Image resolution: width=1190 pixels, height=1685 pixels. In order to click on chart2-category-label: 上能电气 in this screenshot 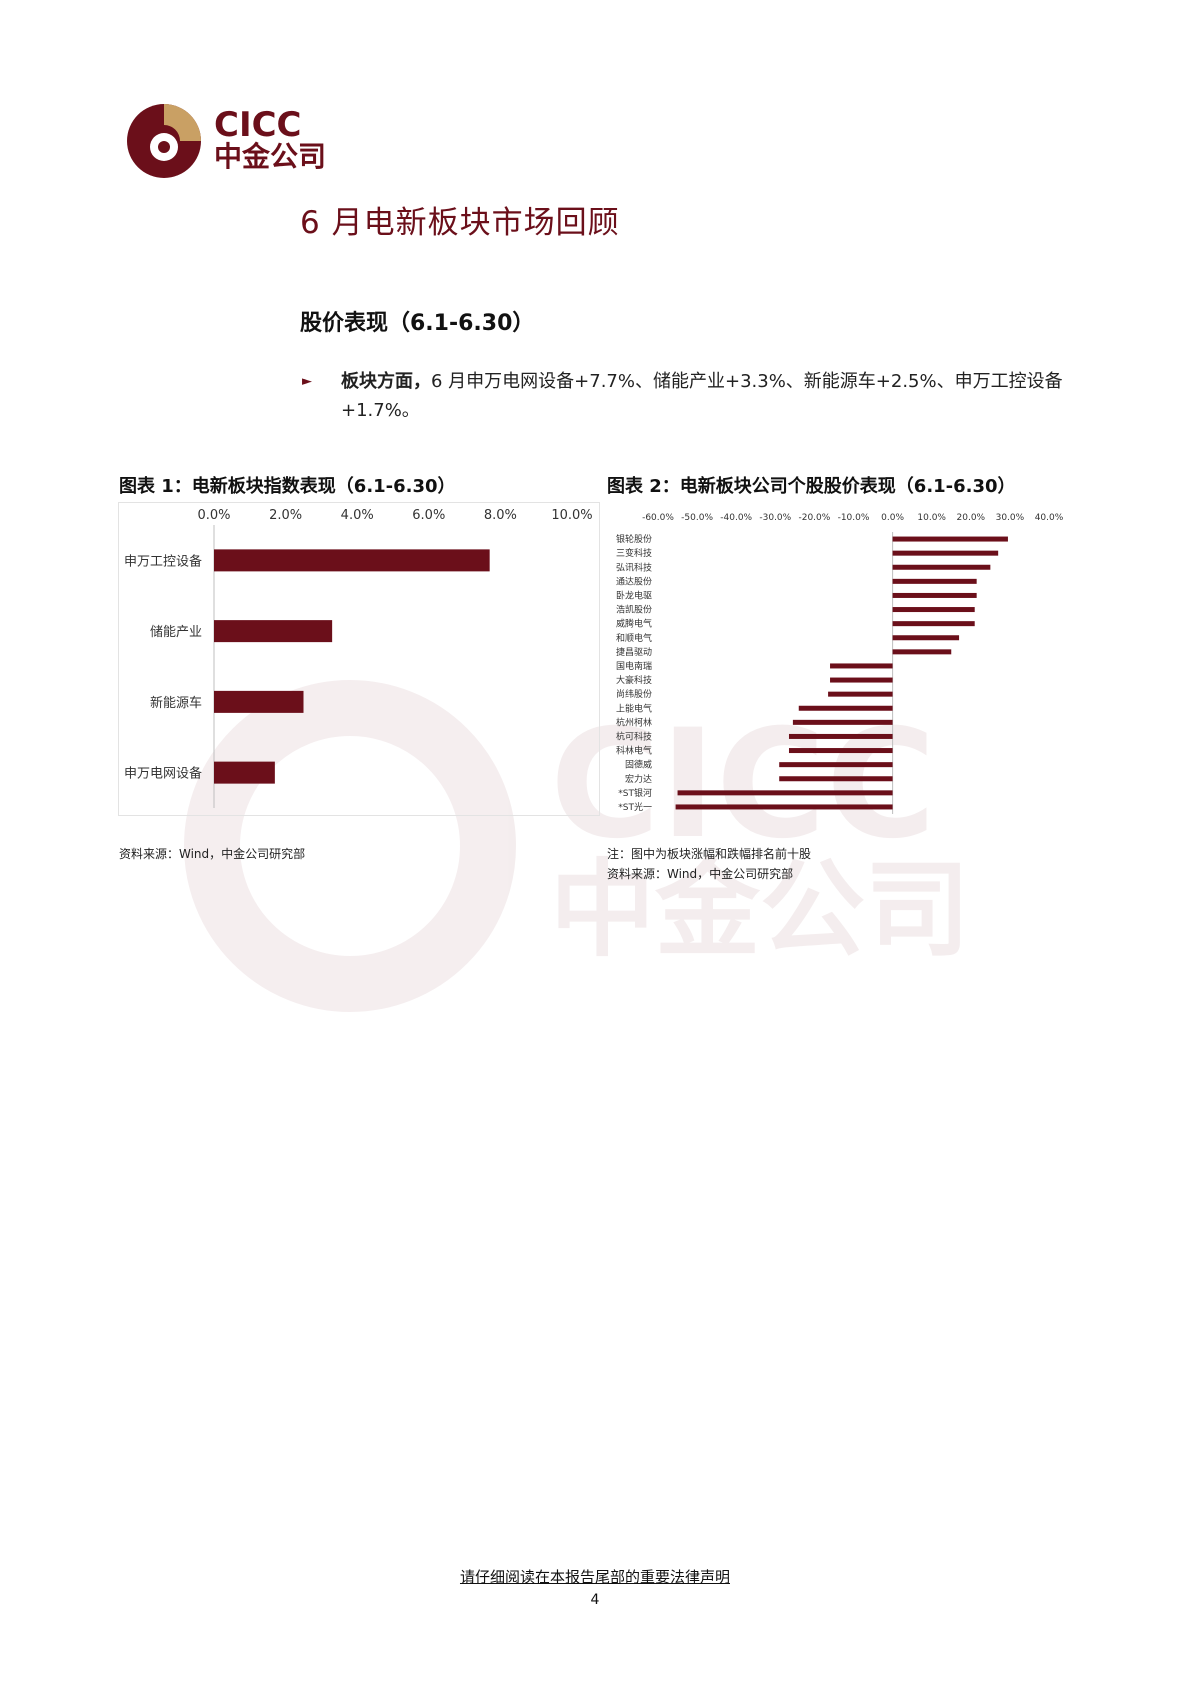, I will do `click(634, 708)`.